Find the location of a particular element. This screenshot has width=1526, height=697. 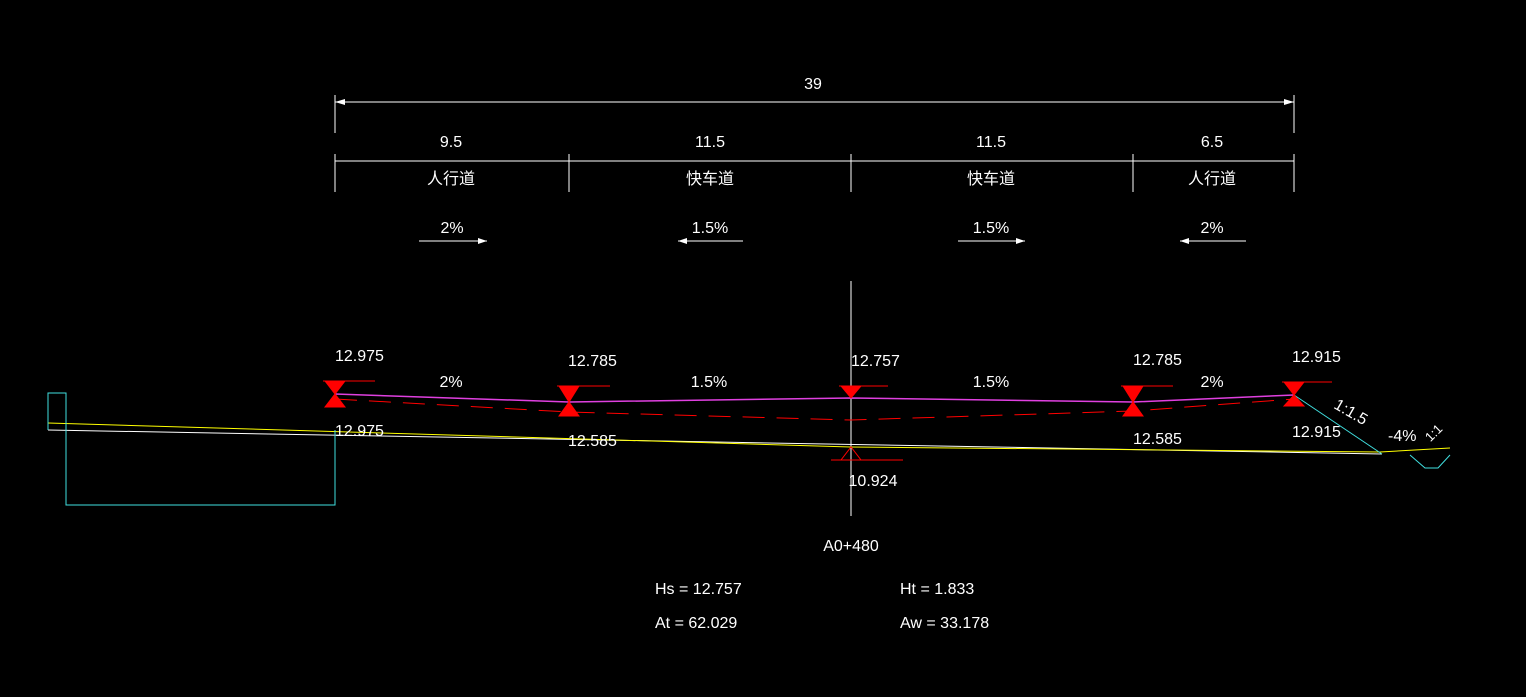

dim-total: 39 is located at coordinates (813, 84).